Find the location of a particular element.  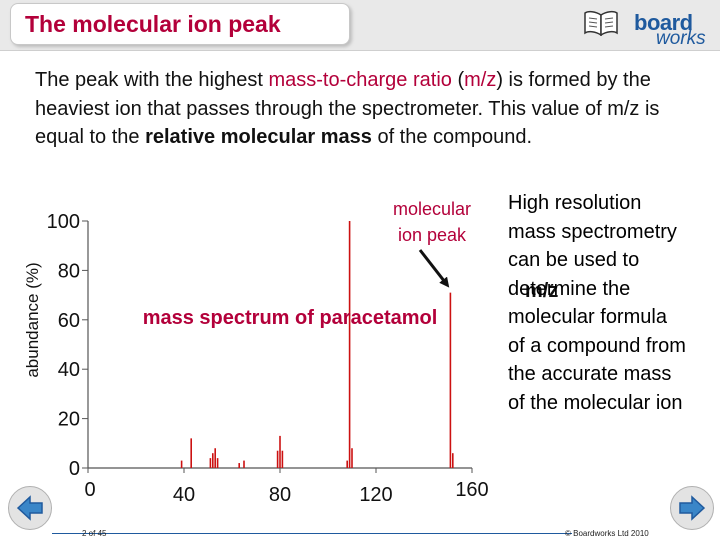

logo-text-bottom: works is located at coordinates (681, 38).